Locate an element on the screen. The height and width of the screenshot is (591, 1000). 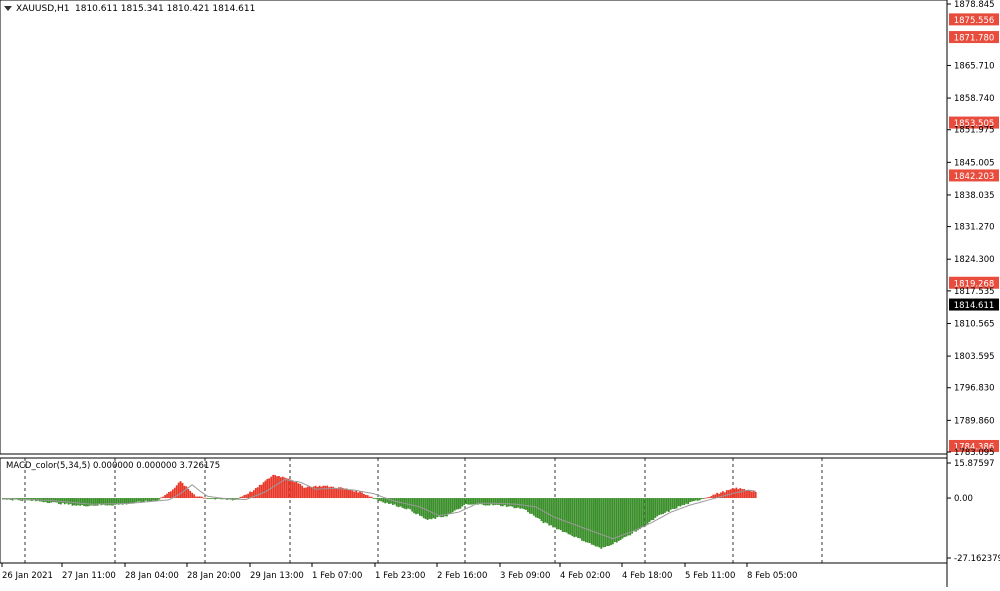
price-tick-label: 1858.740 is located at coordinates (974, 99).